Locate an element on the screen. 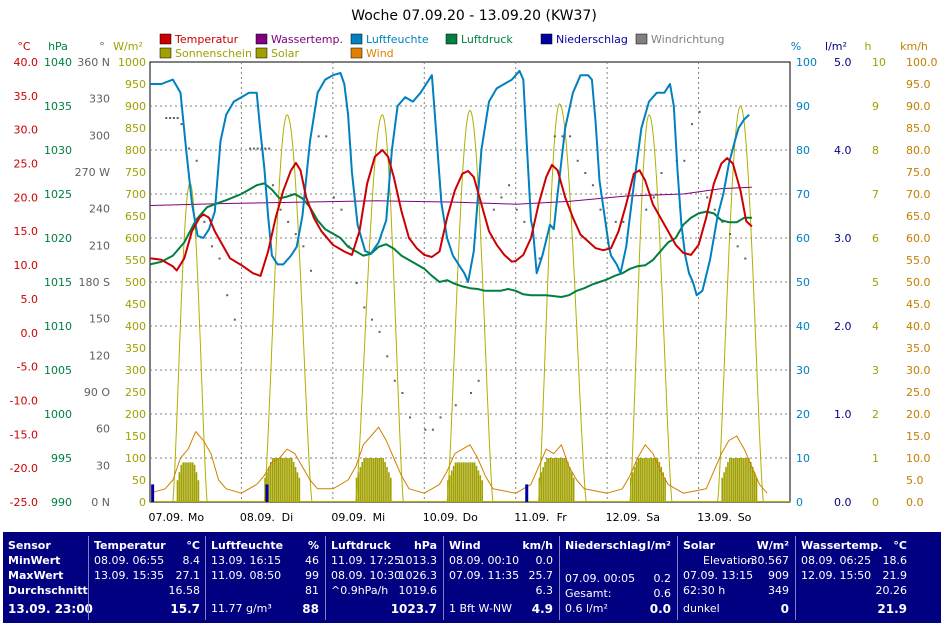 This screenshot has width=950, height=625. luftfeuchte-footer-note: 11.77 g/m³ is located at coordinates (241, 608).